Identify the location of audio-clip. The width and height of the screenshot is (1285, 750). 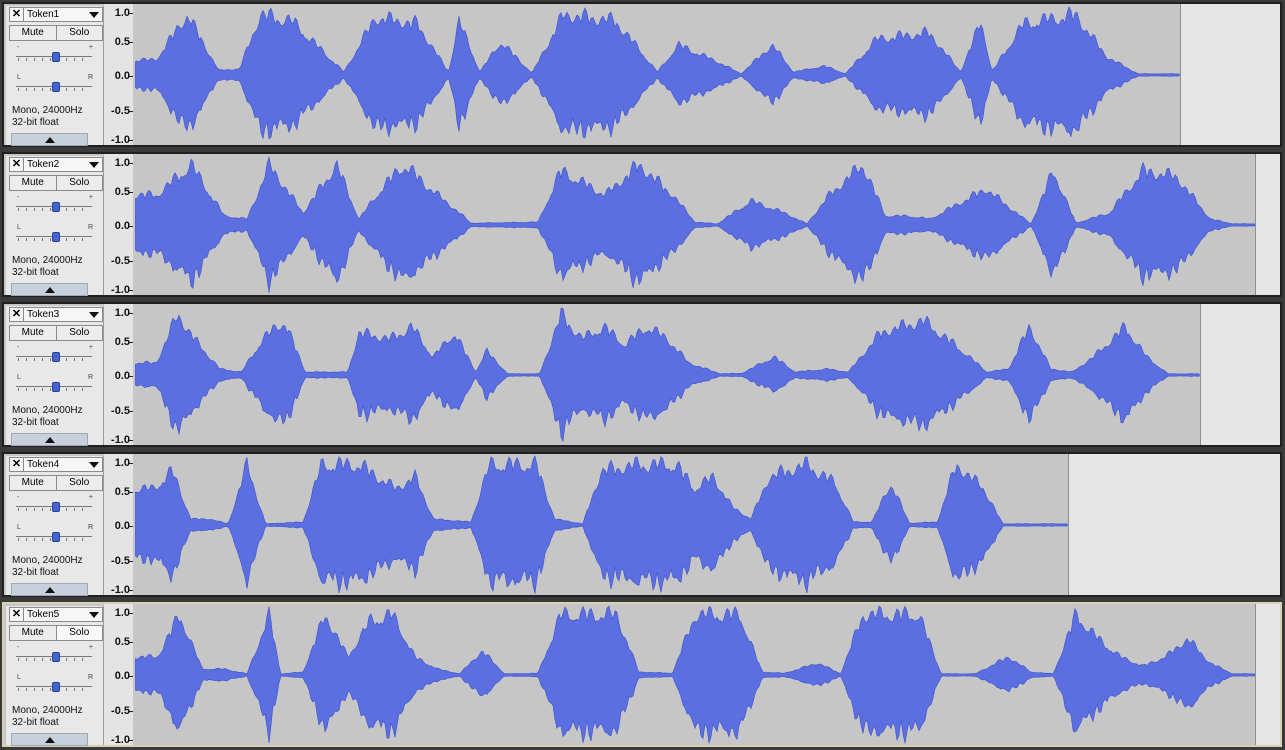
(602, 524).